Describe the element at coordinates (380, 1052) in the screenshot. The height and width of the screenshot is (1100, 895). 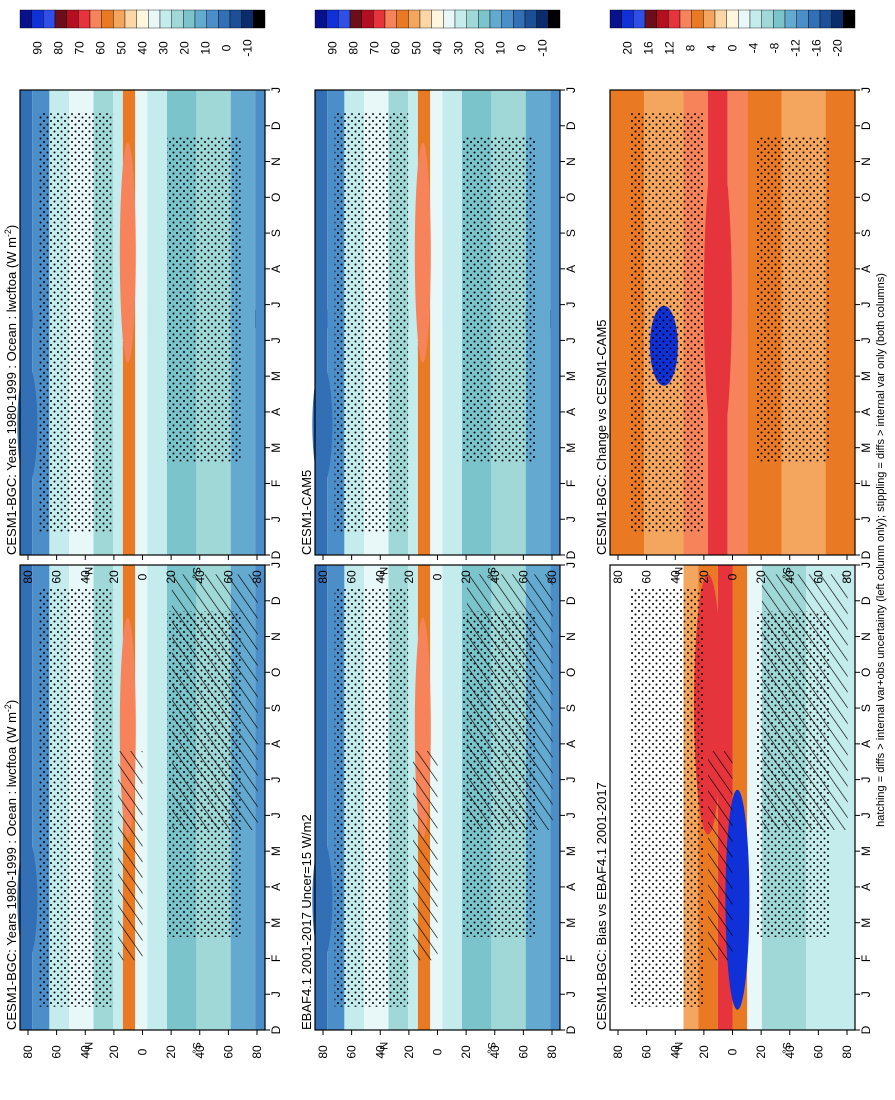
I see `lat-label-p3-2: 40` at that location.